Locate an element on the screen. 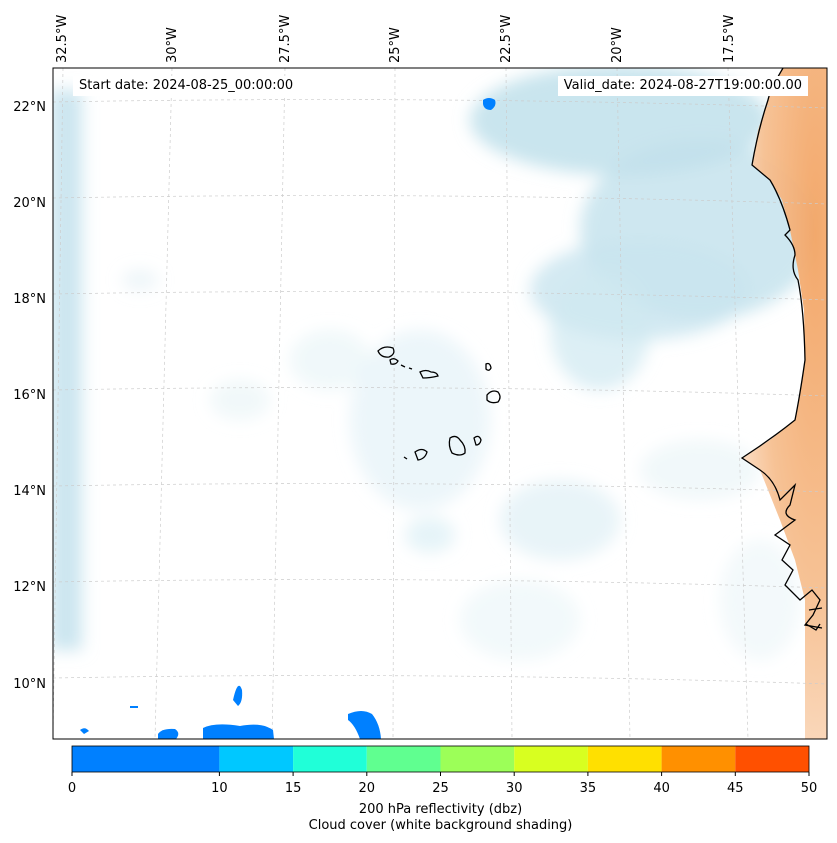  colorbar: 0 10 15 20 25 30 35 40 45 50 is located at coordinates (443, 770).